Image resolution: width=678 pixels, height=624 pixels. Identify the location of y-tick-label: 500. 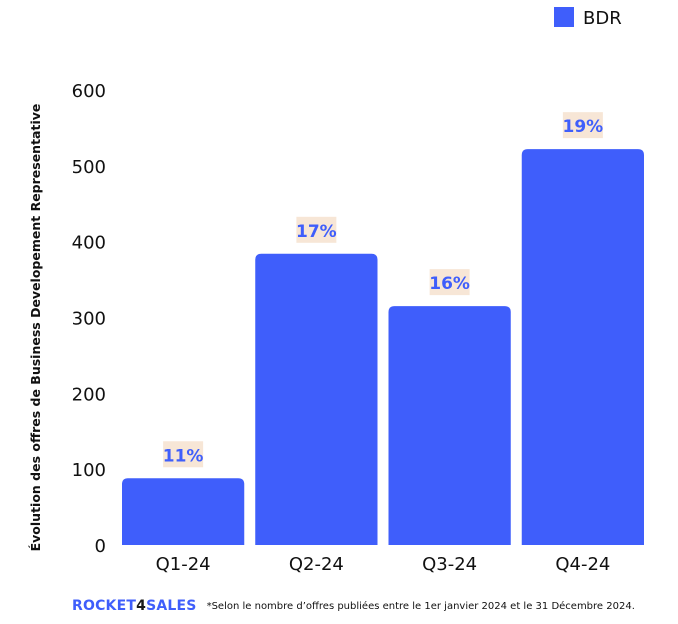
(89, 167).